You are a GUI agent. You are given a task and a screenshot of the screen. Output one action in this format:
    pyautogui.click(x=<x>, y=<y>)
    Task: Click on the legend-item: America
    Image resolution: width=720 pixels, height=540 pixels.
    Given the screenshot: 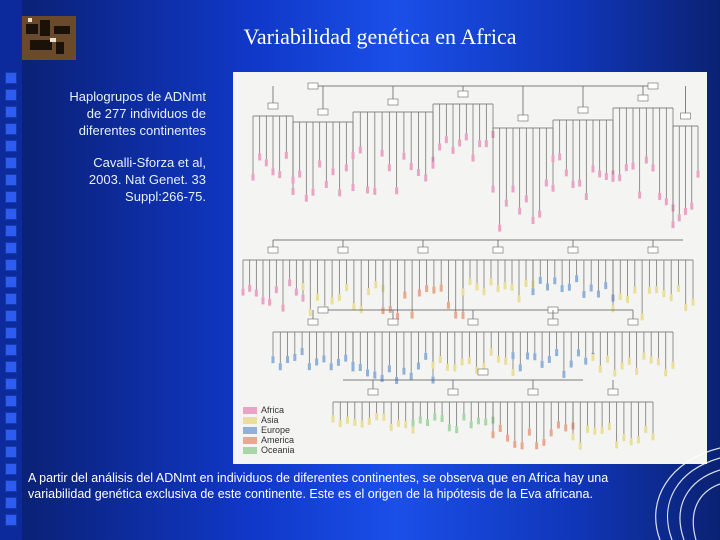 What is the action you would take?
    pyautogui.click(x=268, y=440)
    